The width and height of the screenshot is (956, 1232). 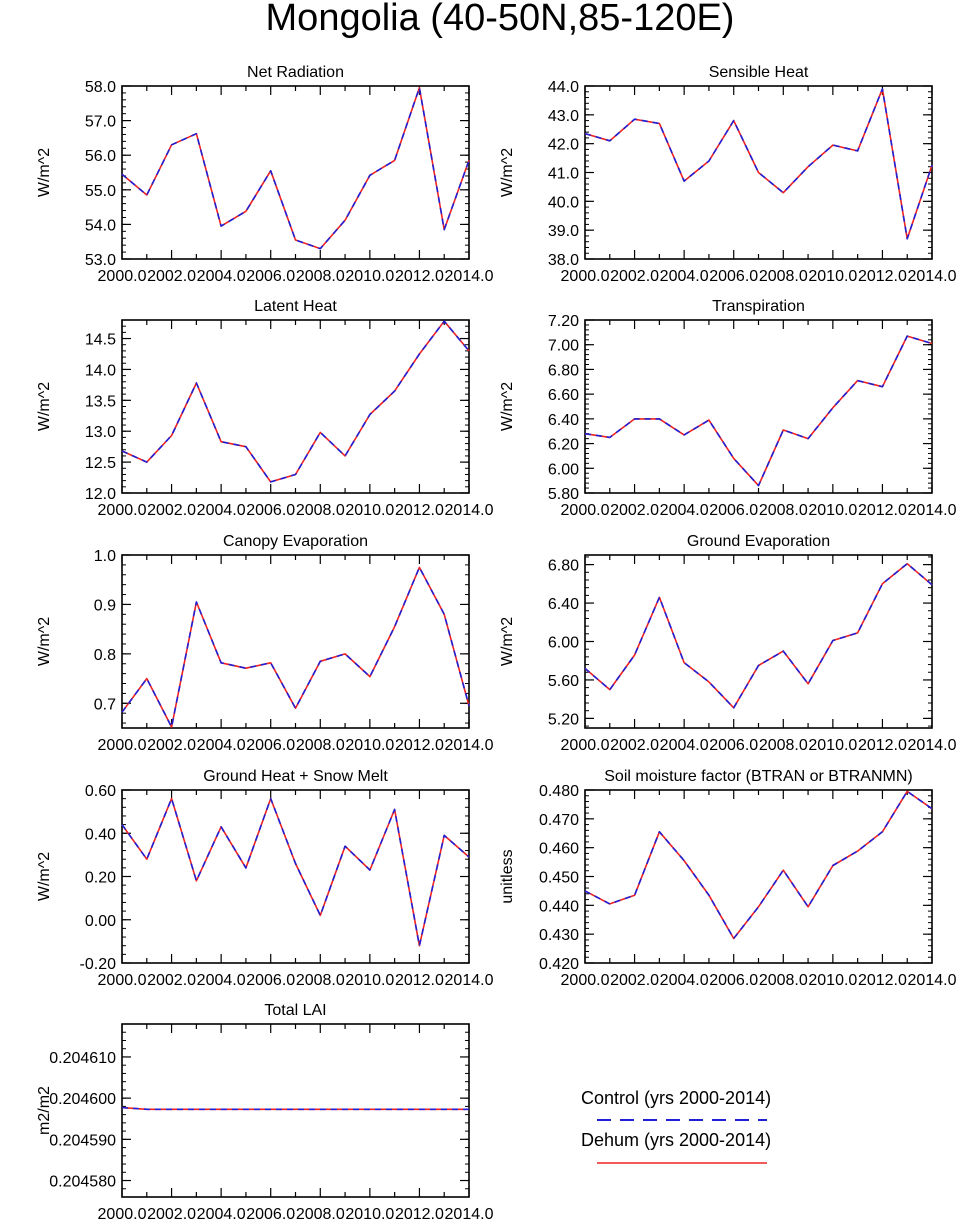 What do you see at coordinates (563, 260) in the screenshot?
I see `y-tick-label: 38.0` at bounding box center [563, 260].